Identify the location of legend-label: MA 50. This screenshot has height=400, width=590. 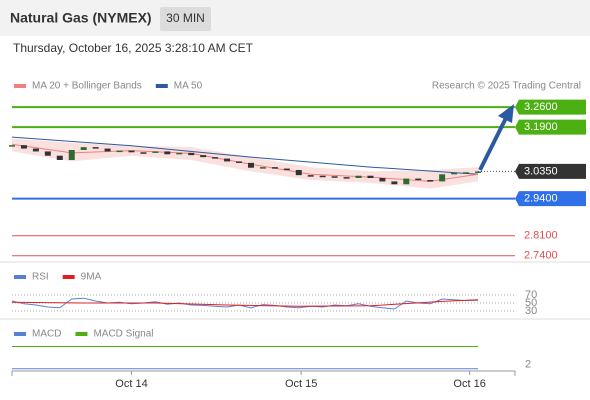
(188, 86).